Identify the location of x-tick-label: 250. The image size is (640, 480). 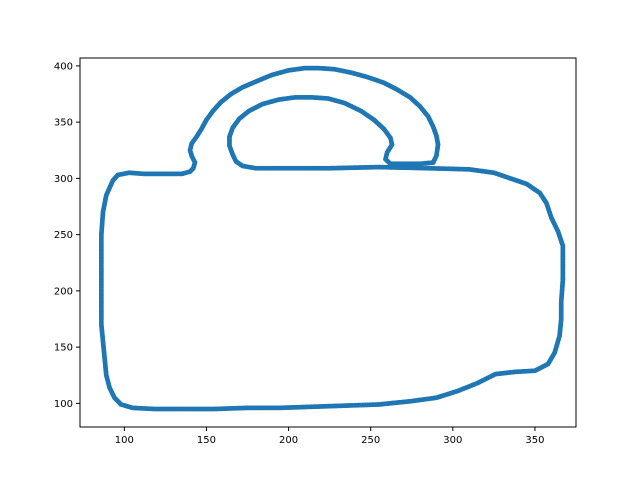
(370, 440).